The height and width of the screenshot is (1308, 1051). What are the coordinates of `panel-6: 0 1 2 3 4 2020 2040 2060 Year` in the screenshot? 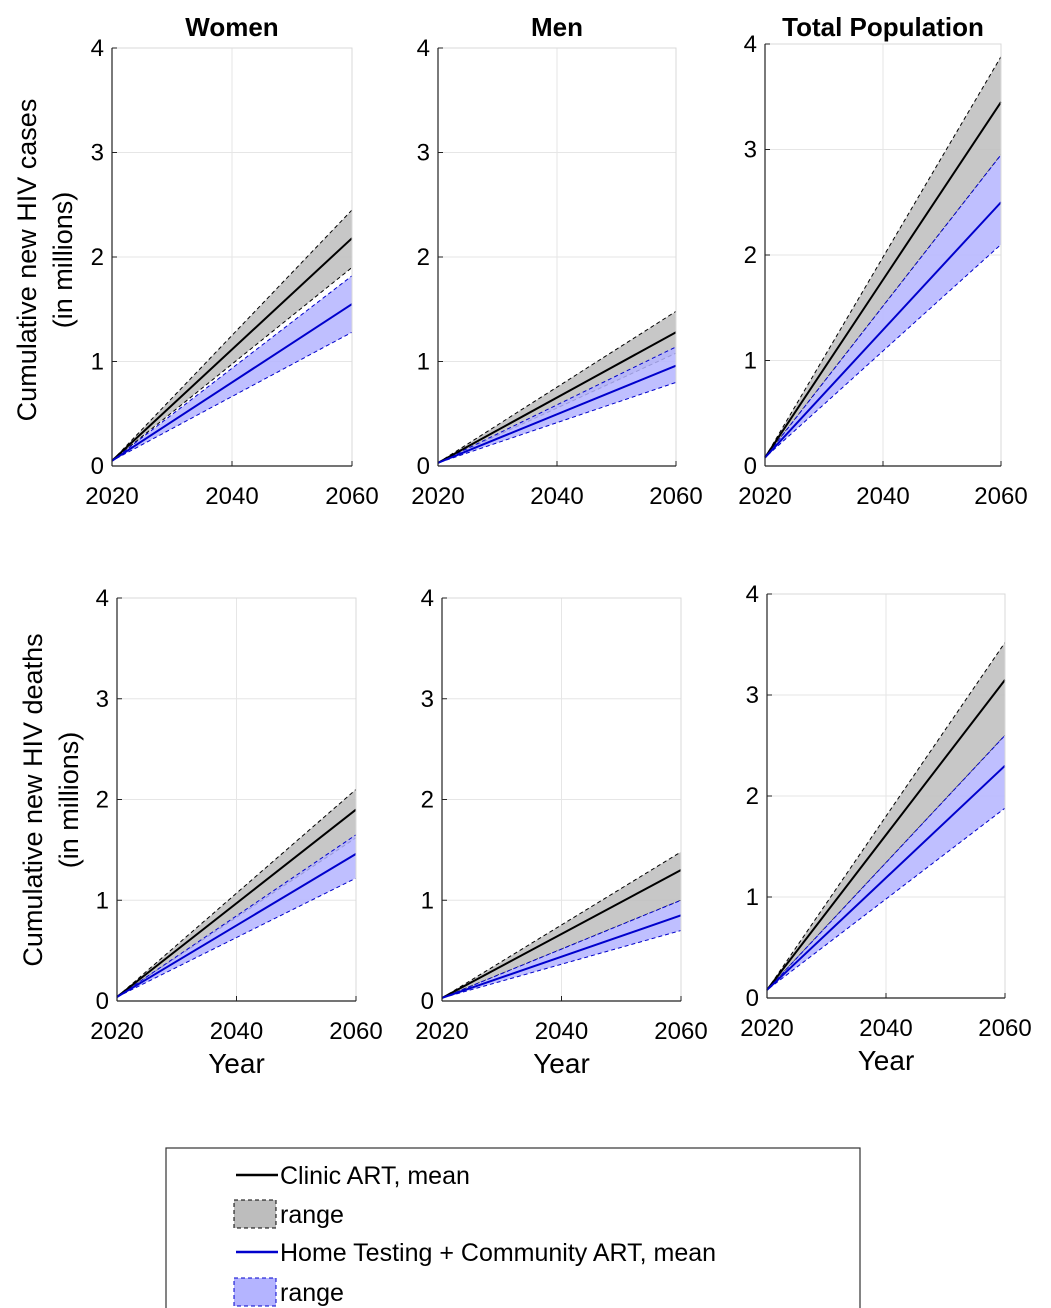 It's located at (885, 828).